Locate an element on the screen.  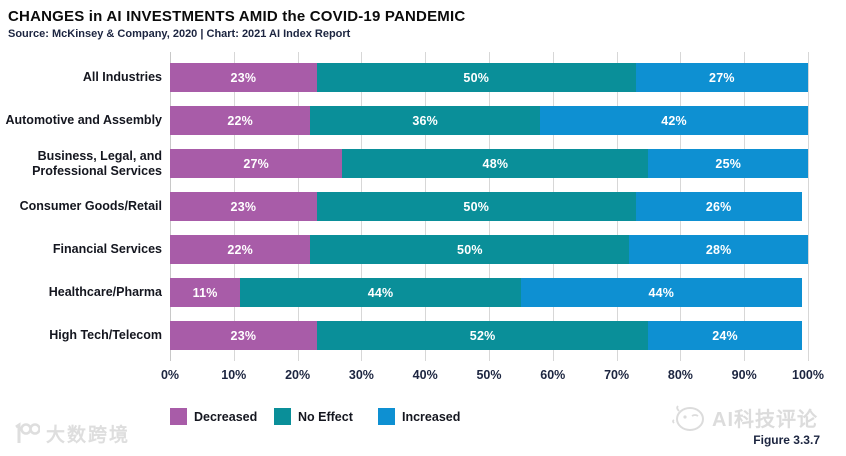
bar-row: 23% 50% 27% is located at coordinates (489, 77).